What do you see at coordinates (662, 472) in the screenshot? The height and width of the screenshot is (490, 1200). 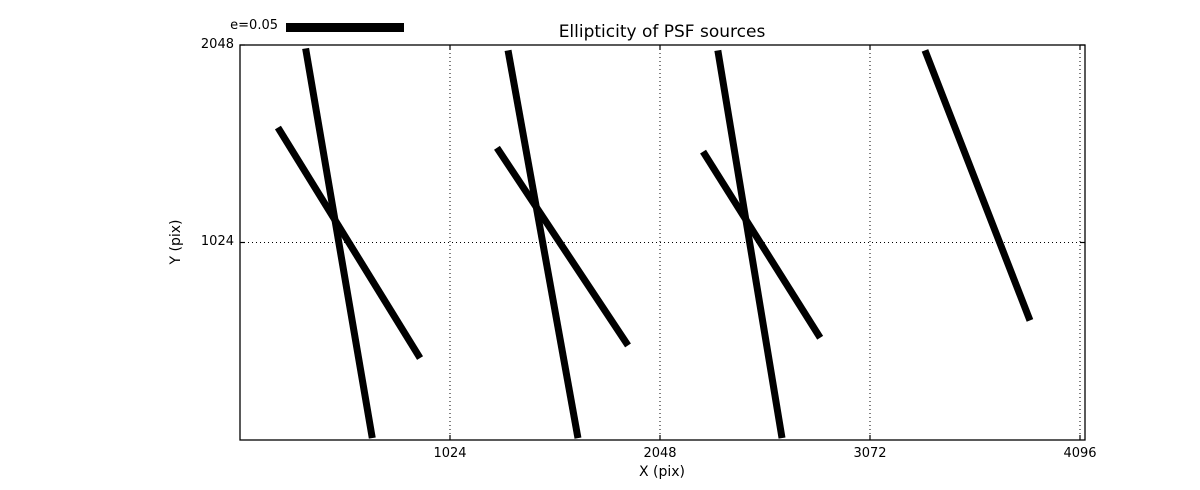 I see `x-axis-label: X (pix)` at bounding box center [662, 472].